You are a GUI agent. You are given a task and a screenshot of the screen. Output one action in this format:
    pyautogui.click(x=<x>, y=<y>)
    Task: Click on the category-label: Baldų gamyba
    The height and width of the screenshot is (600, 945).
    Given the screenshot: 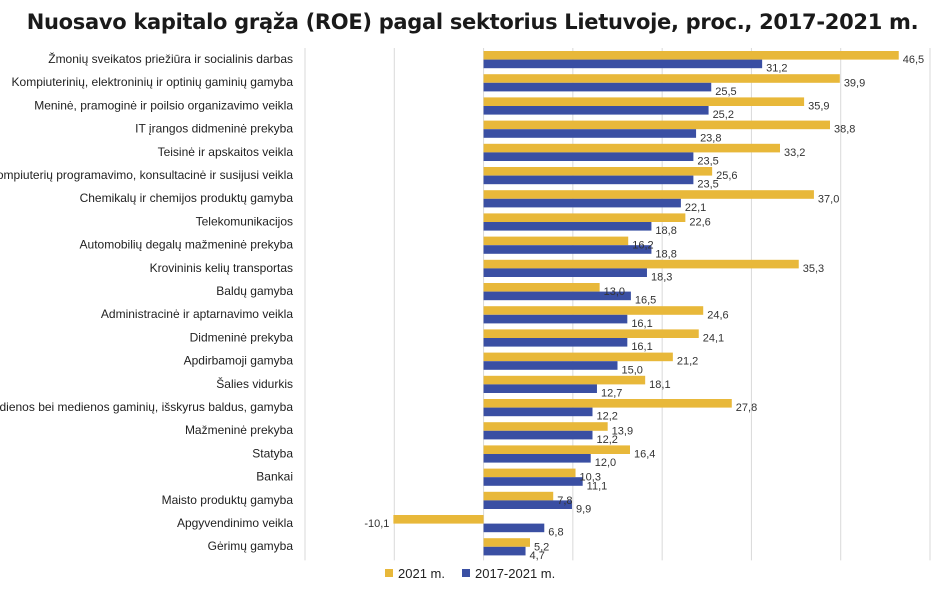 What is the action you would take?
    pyautogui.click(x=254, y=291)
    